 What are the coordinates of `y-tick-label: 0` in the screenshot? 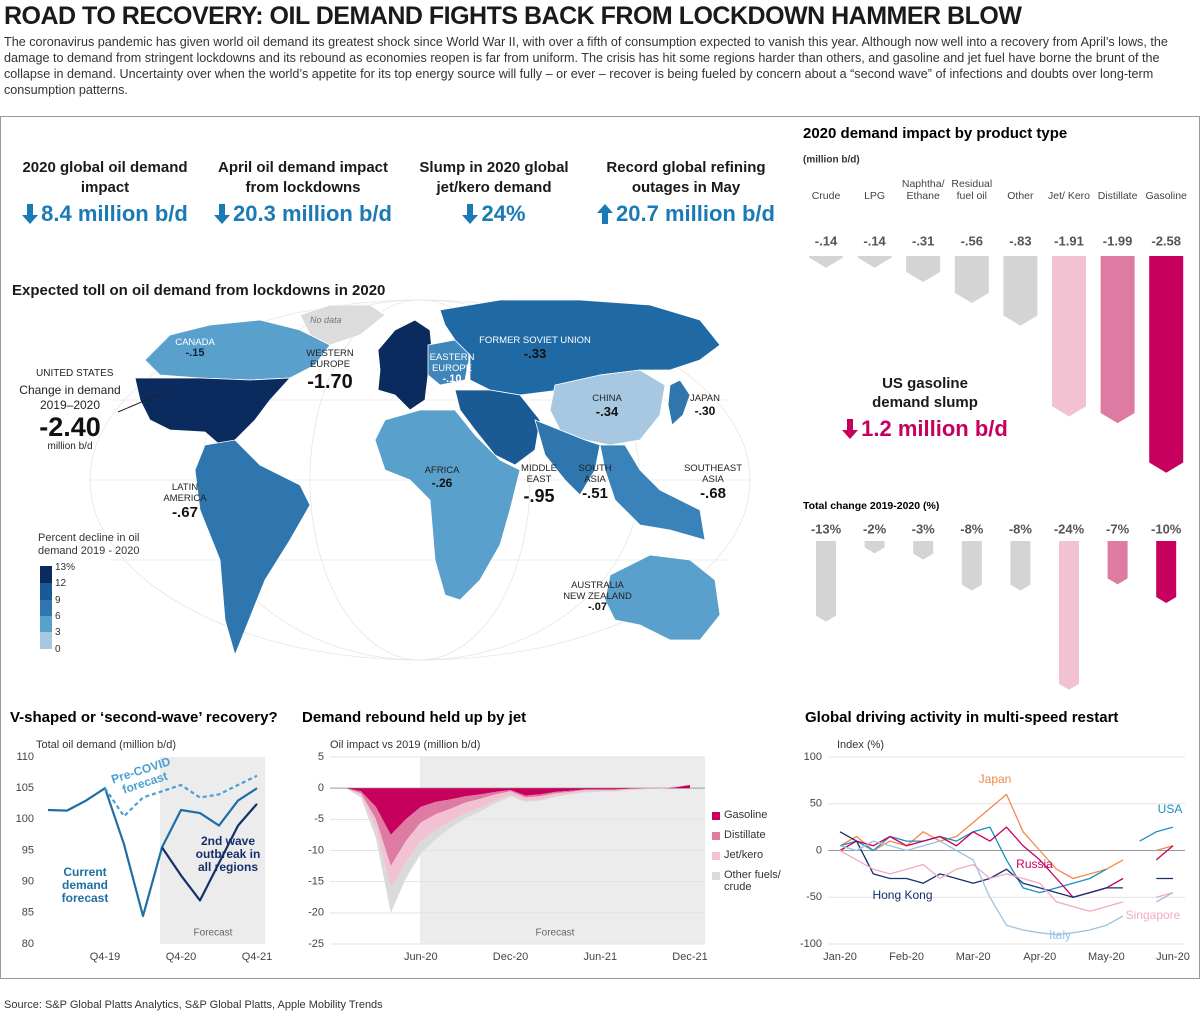 It's located at (819, 850).